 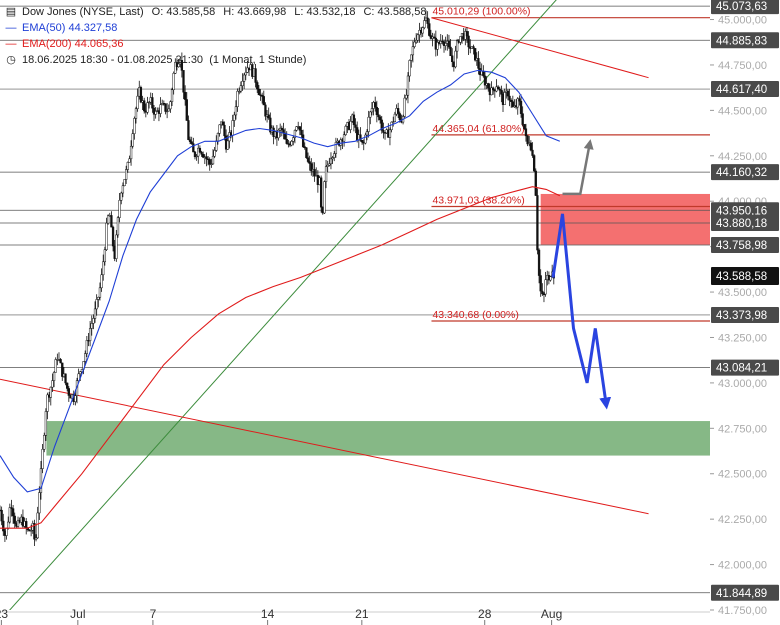 What do you see at coordinates (742, 21) in the screenshot?
I see `y-tick-label: 45.000,00` at bounding box center [742, 21].